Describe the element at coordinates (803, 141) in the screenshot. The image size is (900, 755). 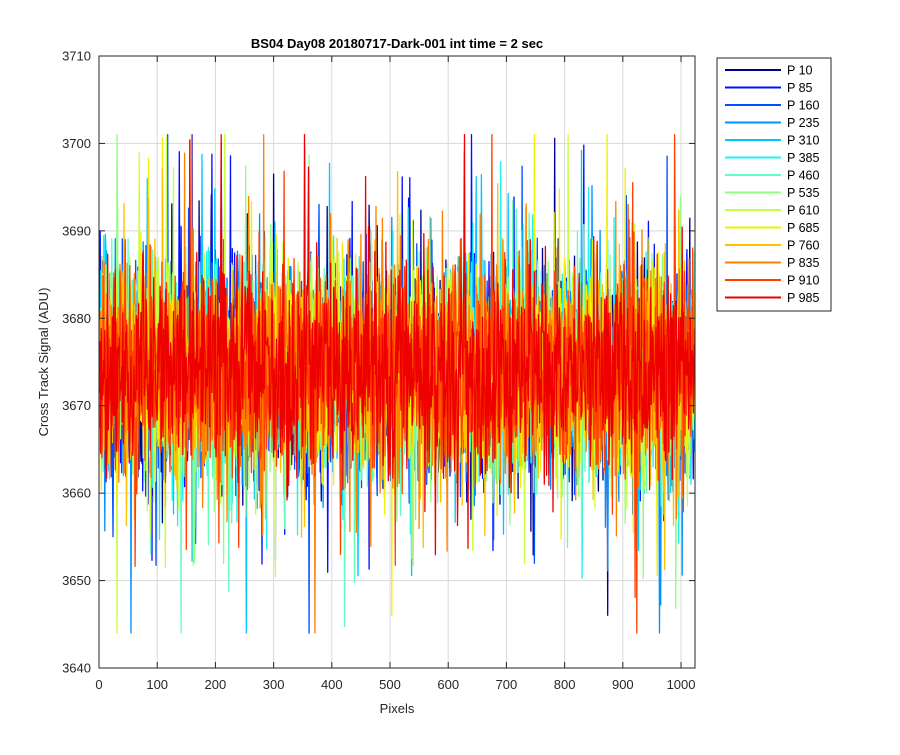
I see `legend-entry-label: P 310` at that location.